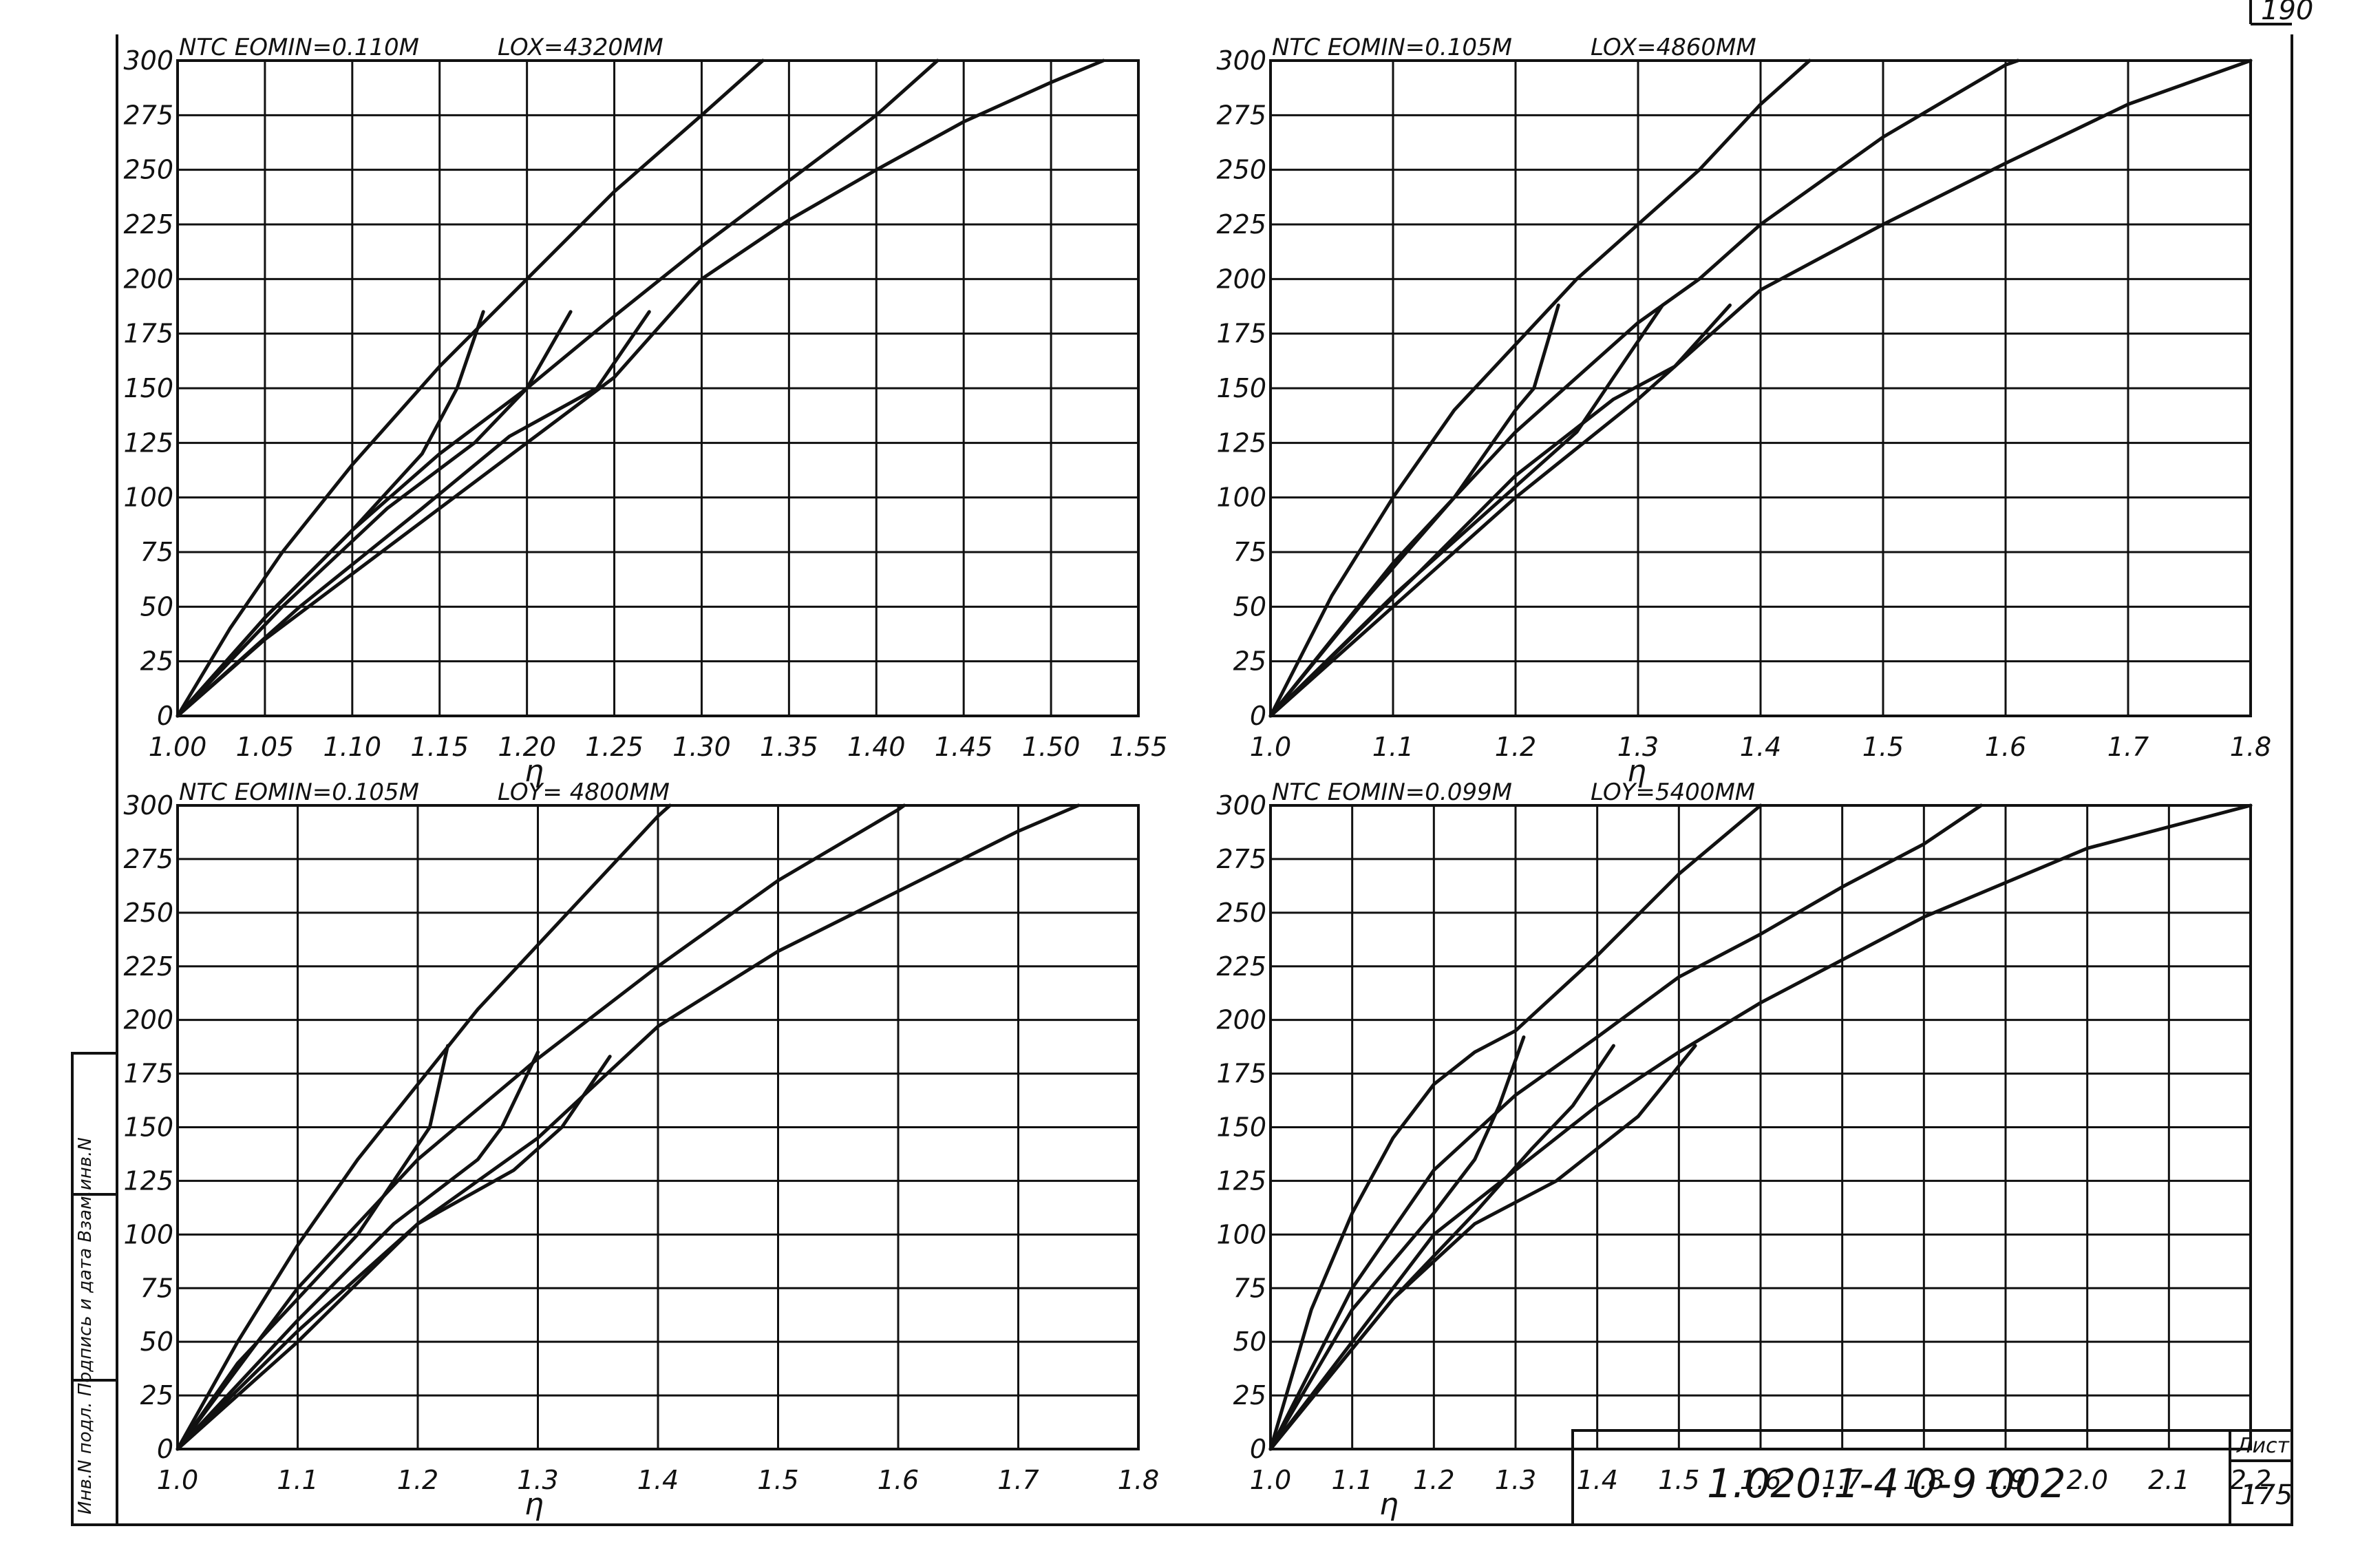  What do you see at coordinates (1673, 792) in the screenshot?
I see `header-right: LOY=5400MM` at bounding box center [1673, 792].